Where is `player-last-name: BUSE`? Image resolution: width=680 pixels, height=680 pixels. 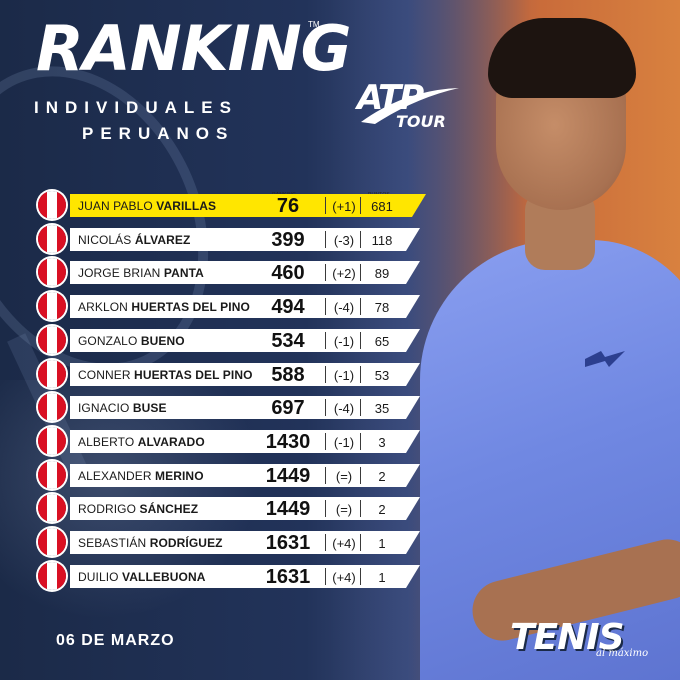
player-last-name: BUSE is located at coordinates (149, 408).